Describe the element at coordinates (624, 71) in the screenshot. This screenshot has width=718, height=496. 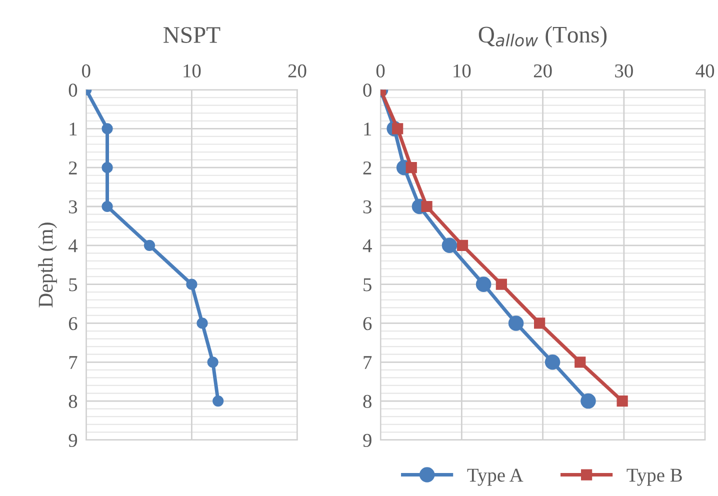
I see `x-tick-label: 30` at that location.